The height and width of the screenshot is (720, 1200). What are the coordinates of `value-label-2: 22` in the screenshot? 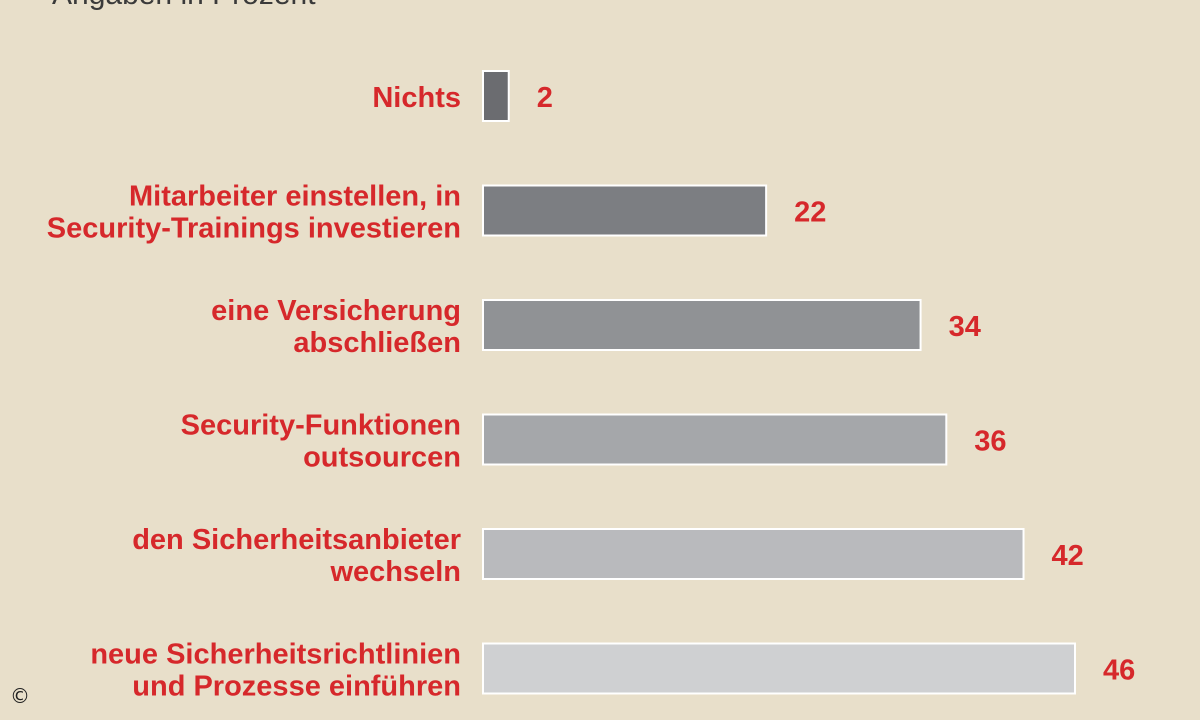 It's located at (810, 213).